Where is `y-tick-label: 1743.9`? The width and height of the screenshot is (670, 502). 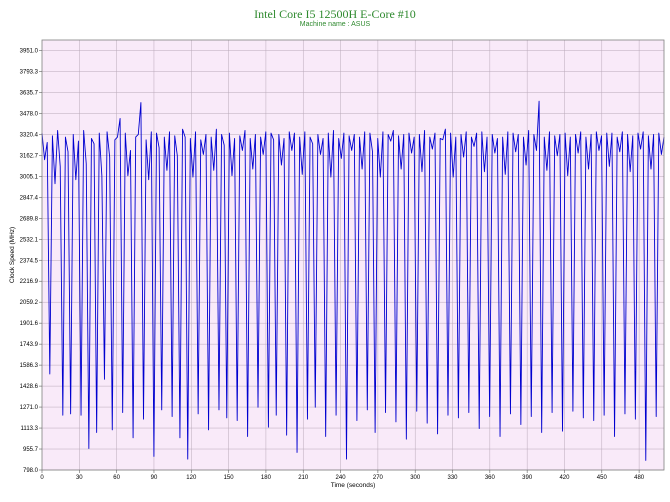 y-tick-label: 1743.9 is located at coordinates (29, 345).